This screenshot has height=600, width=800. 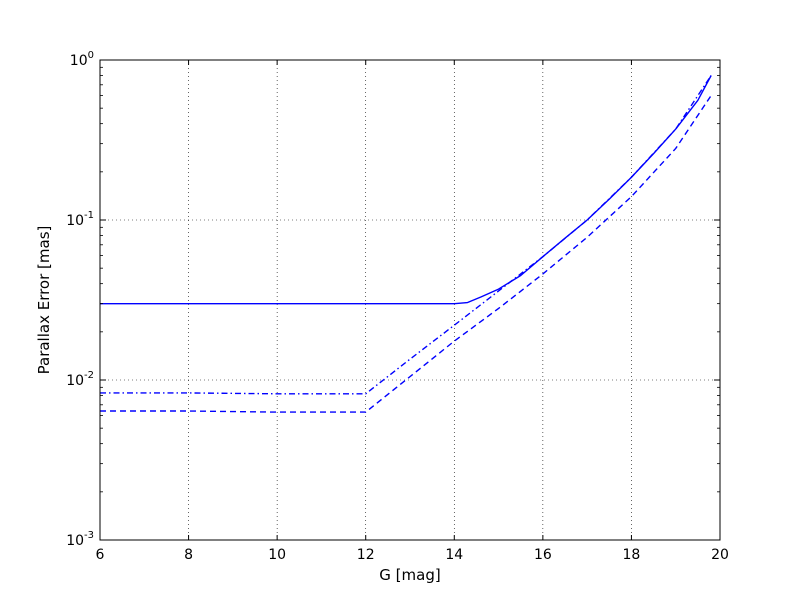 I want to click on x-axis-label: G [mag], so click(x=409, y=575).